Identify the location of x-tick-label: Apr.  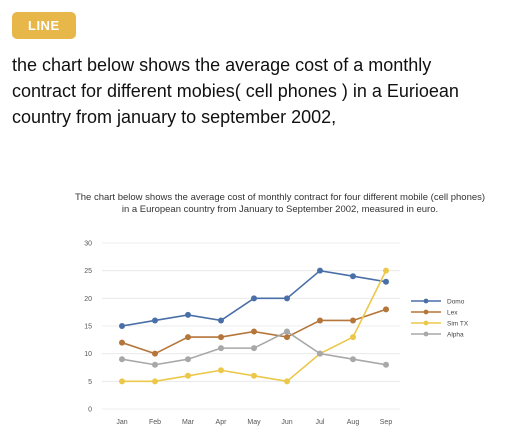
(222, 422).